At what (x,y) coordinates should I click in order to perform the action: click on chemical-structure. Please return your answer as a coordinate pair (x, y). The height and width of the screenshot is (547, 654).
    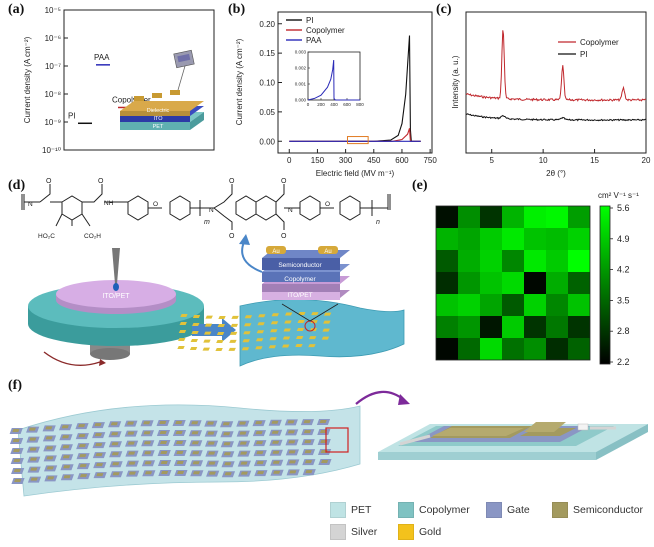
    Looking at the image, I should click on (206, 207).